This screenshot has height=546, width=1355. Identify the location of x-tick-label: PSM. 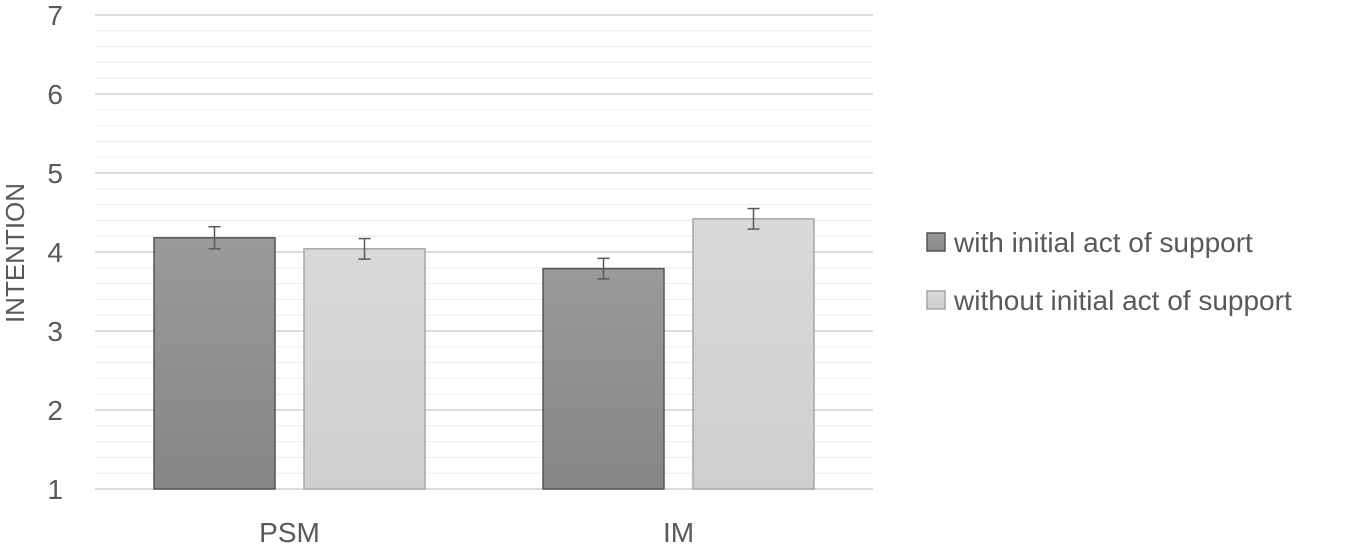
(289, 531).